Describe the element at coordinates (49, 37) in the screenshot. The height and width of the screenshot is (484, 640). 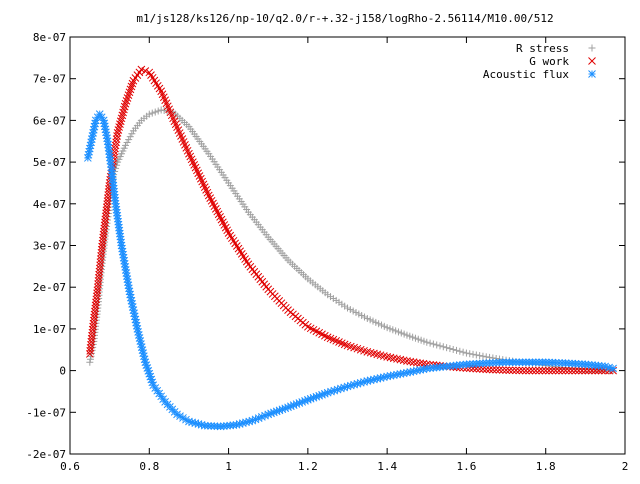
I see `y-tick-label: 8e-07` at that location.